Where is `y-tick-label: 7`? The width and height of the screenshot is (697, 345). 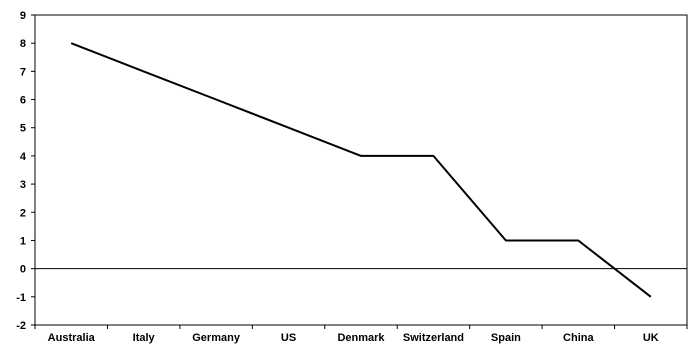
y-tick-label: 7 is located at coordinates (23, 72).